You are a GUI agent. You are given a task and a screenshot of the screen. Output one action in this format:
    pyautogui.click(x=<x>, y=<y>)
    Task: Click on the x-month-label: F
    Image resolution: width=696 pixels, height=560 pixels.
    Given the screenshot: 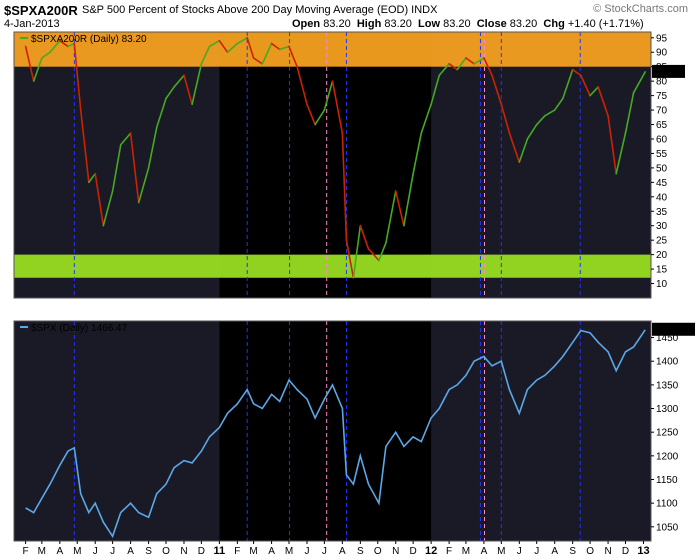 What is the action you would take?
    pyautogui.click(x=26, y=551)
    